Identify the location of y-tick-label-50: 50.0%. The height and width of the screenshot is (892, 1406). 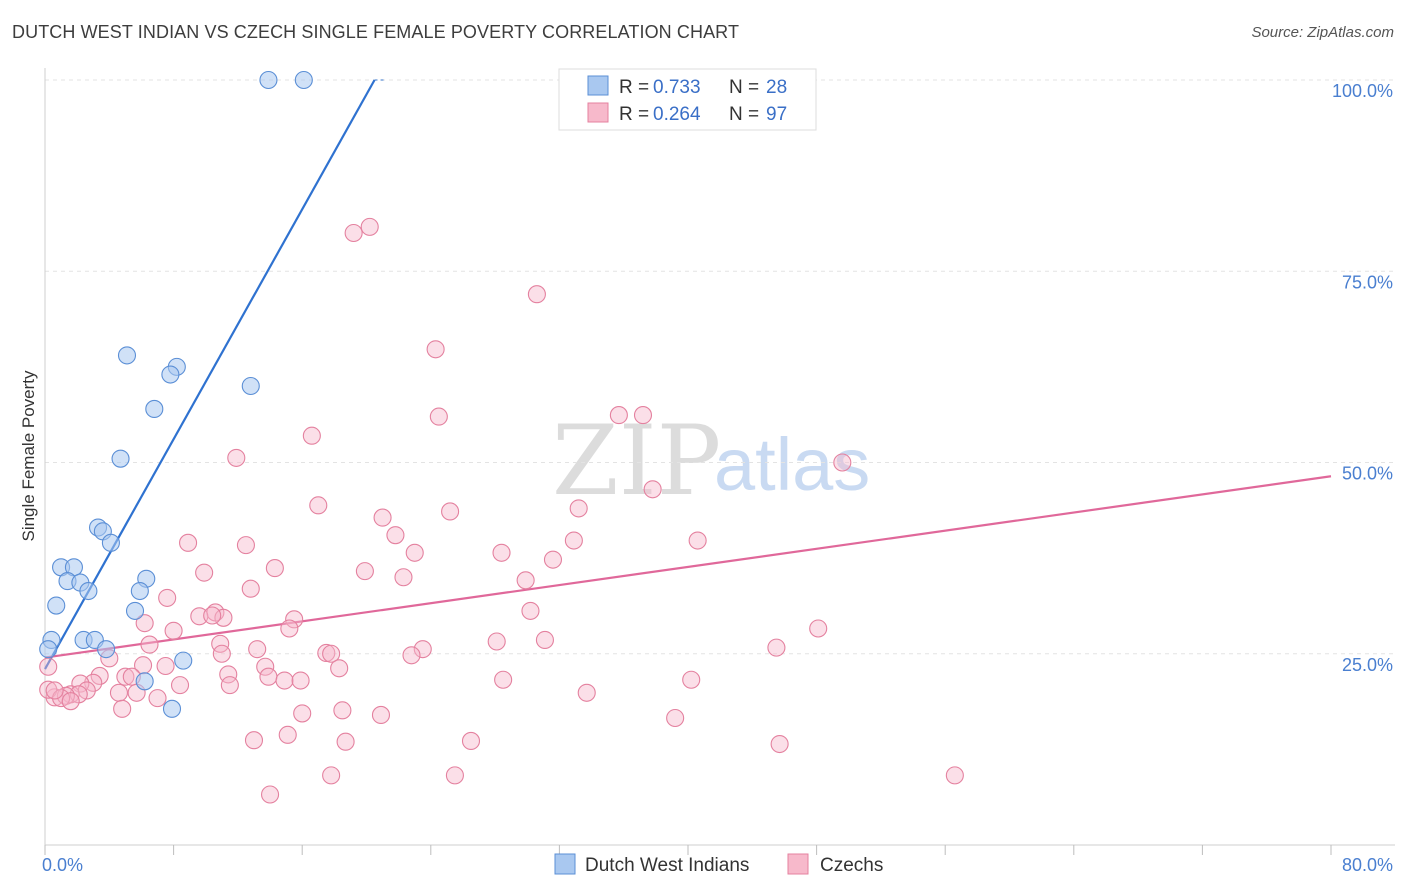
(1367, 474).